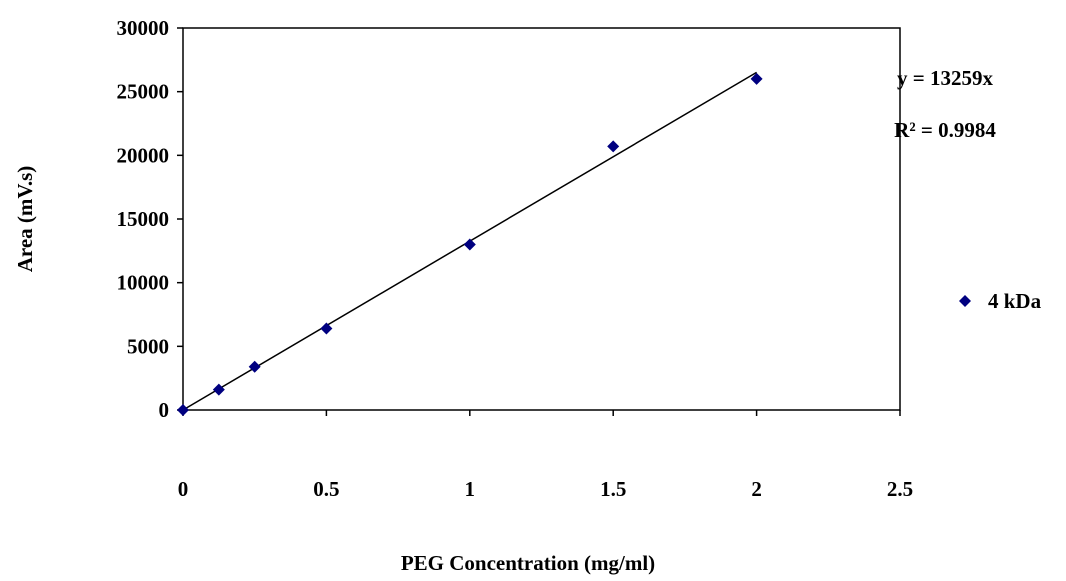  I want to click on x-tick-label: 0, so click(183, 489).